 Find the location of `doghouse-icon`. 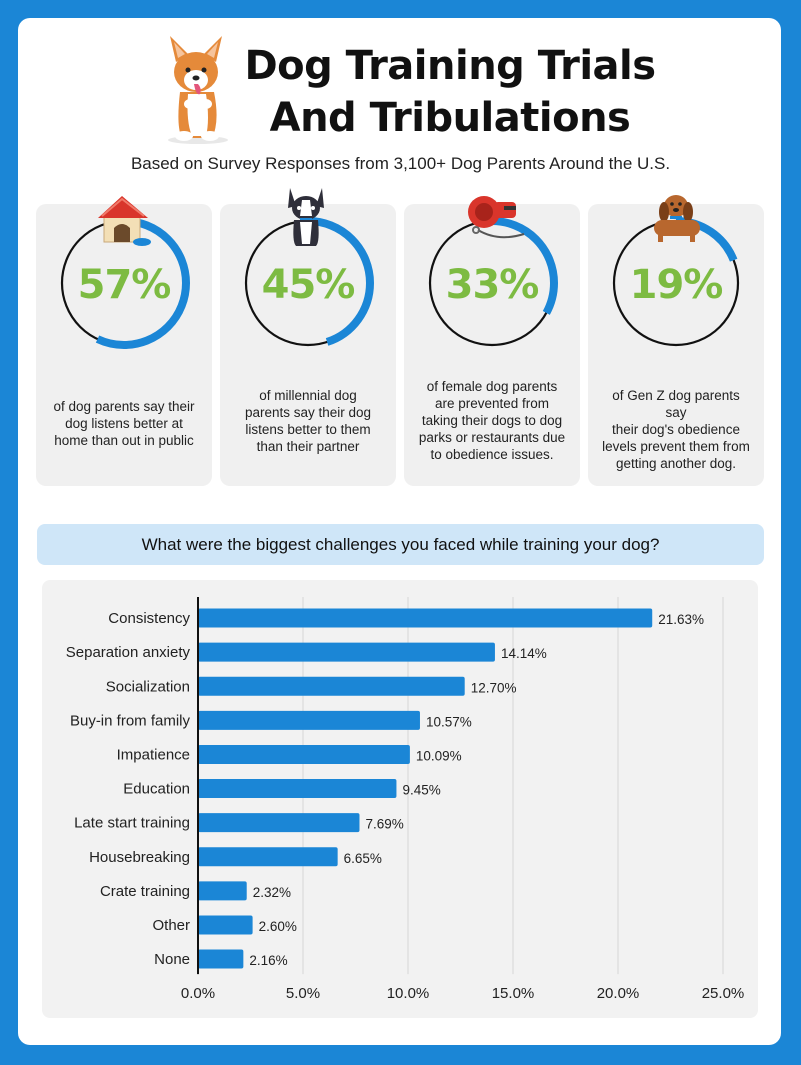

doghouse-icon is located at coordinates (124, 221).